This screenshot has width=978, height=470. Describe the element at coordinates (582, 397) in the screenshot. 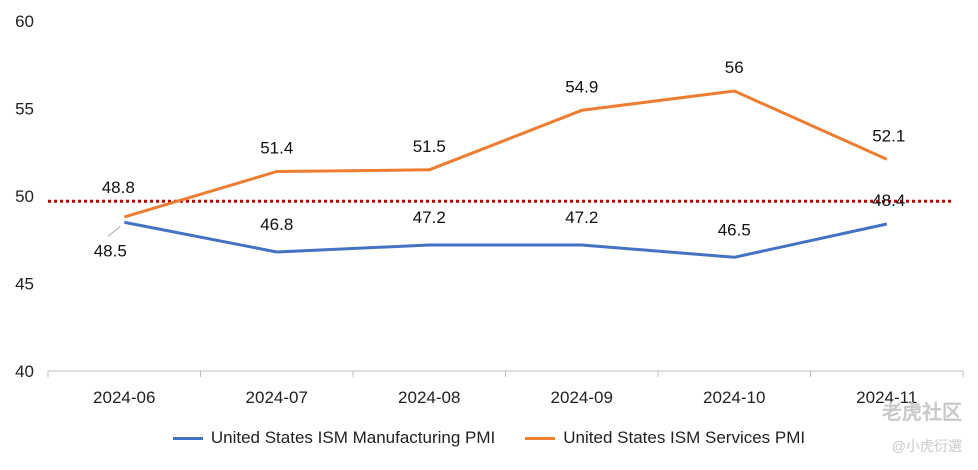

I see `x-tick-label: 2024-09` at that location.